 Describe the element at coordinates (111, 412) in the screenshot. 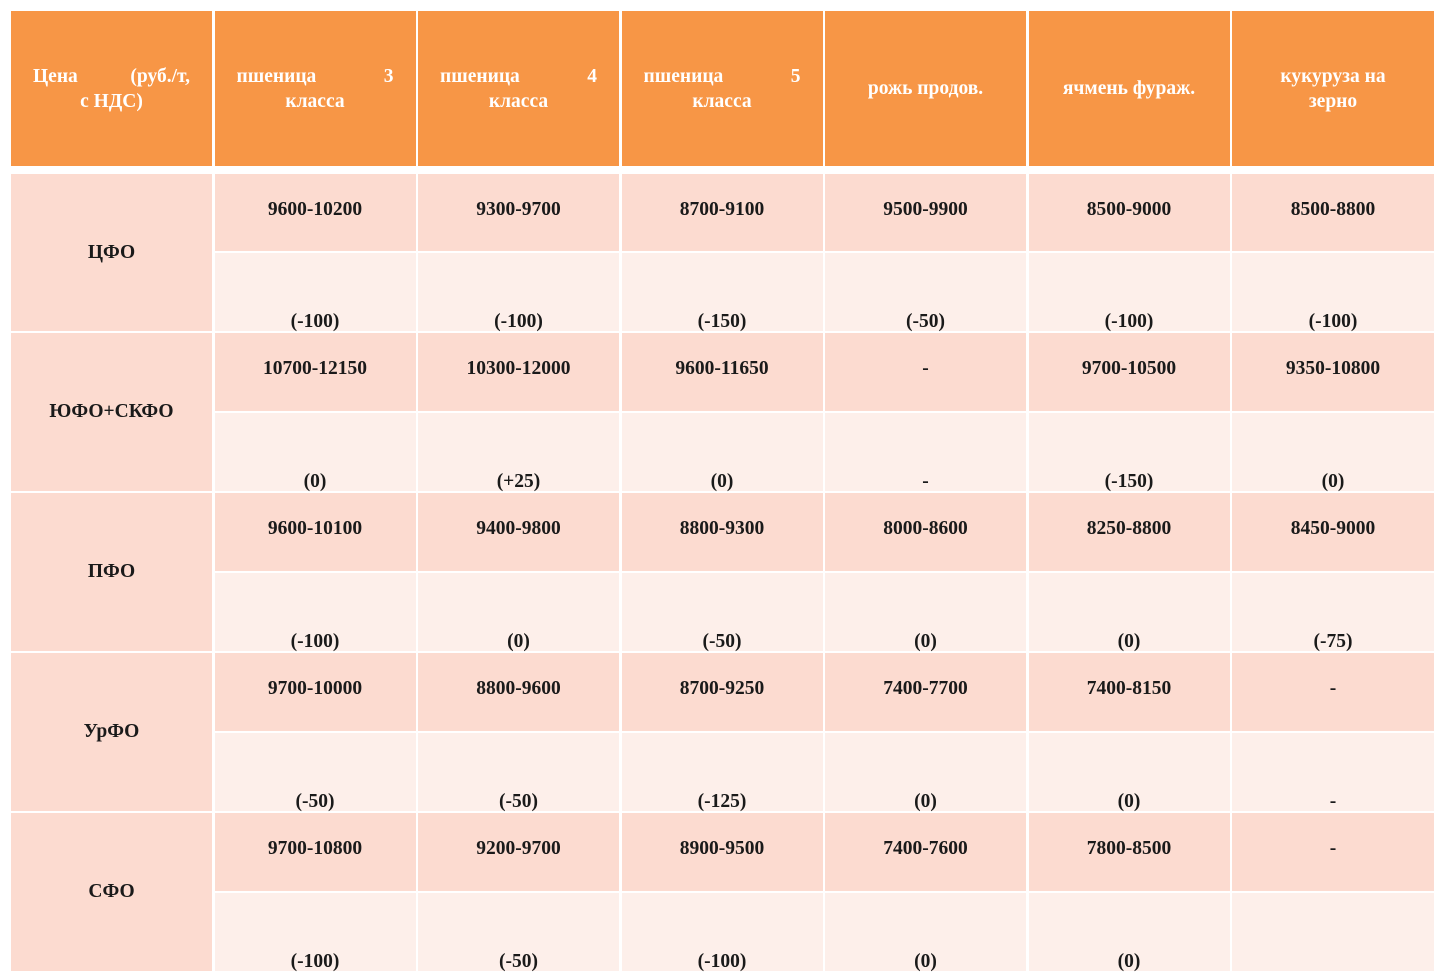

I see `region-label: ЮФО+СКФО` at that location.